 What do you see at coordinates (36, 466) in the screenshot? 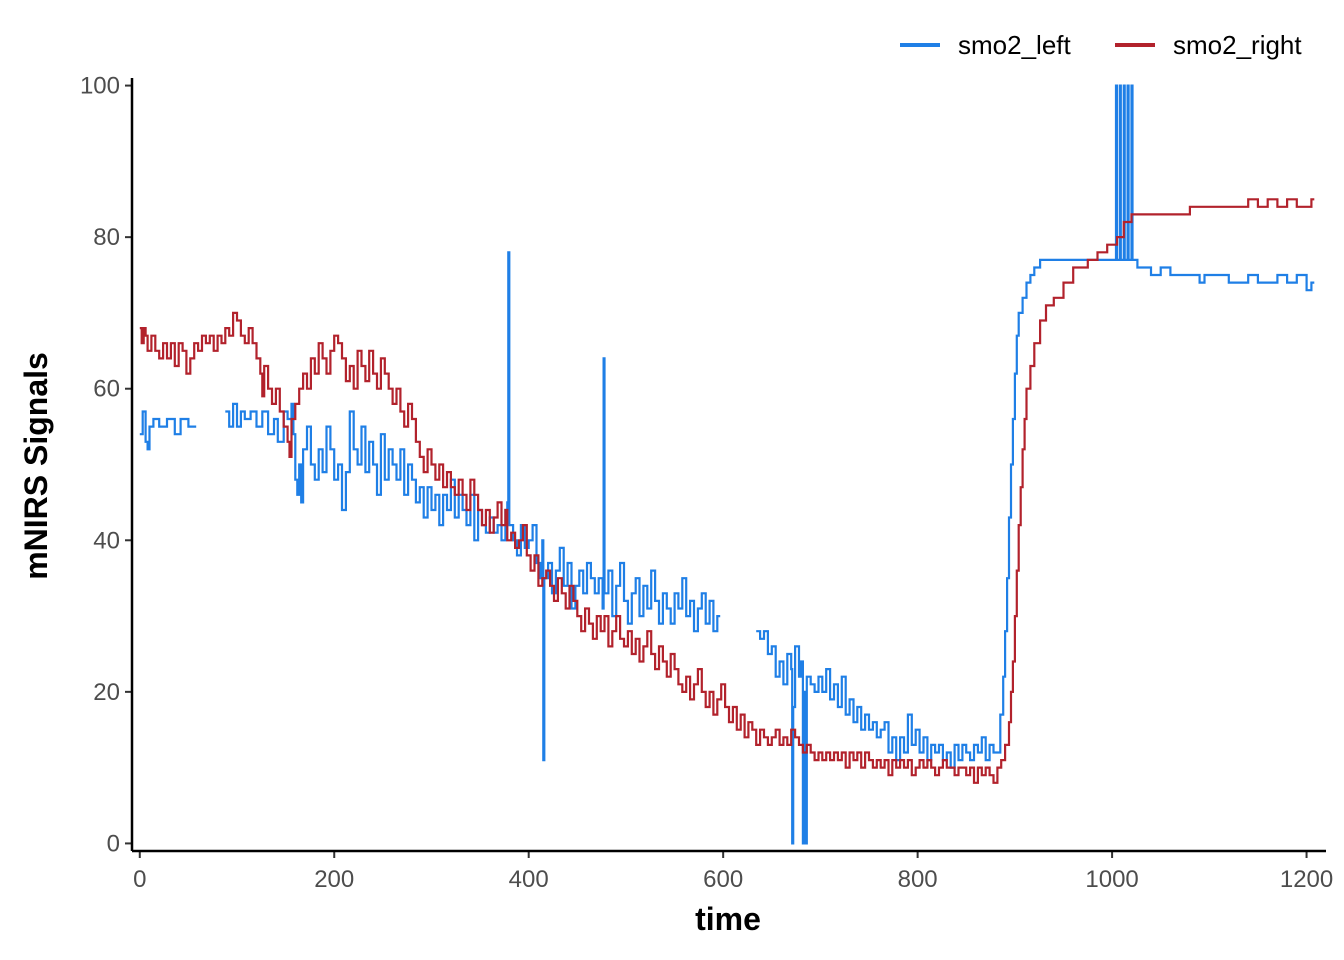
I see `y-axis-title: mNIRS Signals` at bounding box center [36, 466].